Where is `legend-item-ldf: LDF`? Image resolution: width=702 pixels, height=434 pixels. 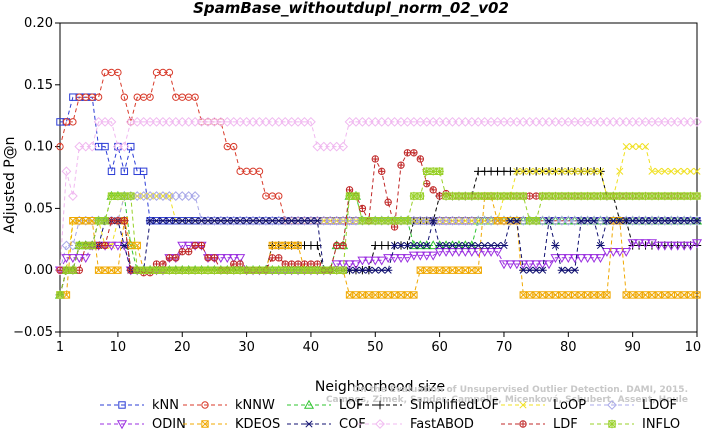
legend-item-ldf: LDF is located at coordinates (539, 424).